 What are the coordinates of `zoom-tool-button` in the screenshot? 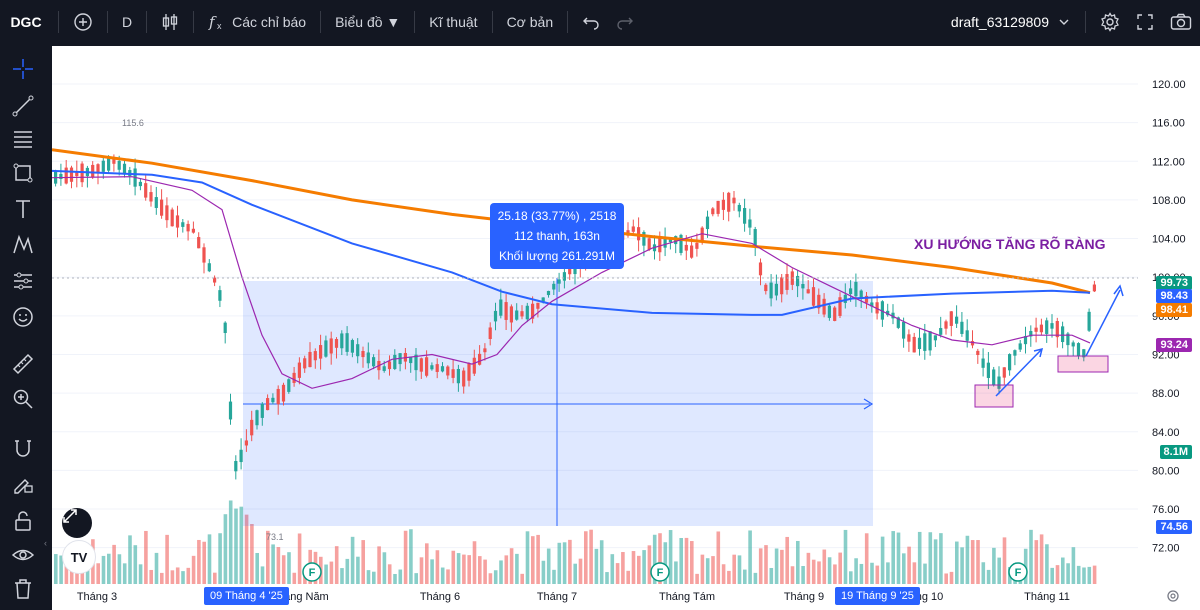 It's located at (23, 399).